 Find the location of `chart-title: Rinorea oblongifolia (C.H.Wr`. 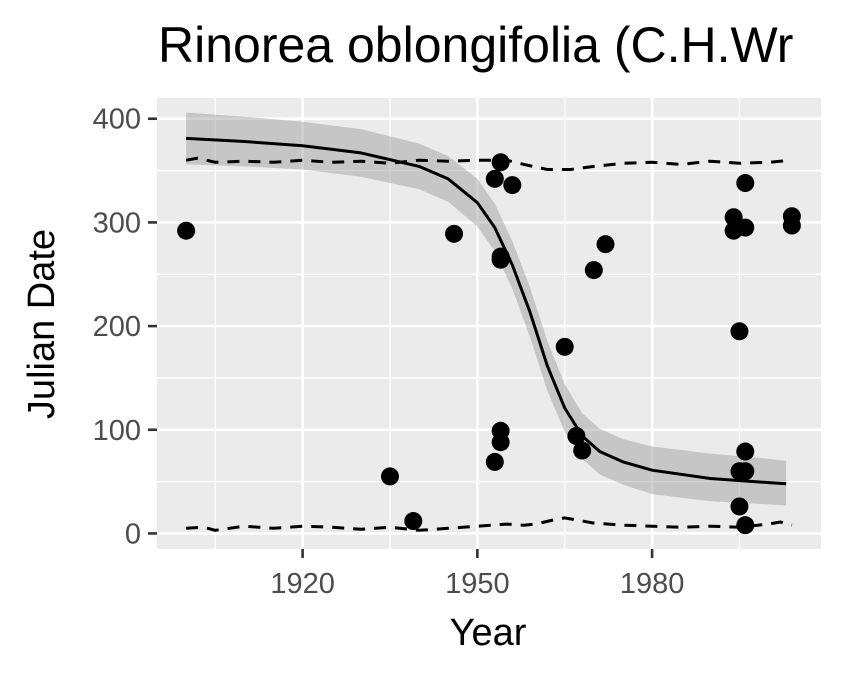

chart-title: Rinorea oblongifolia (C.H.Wr is located at coordinates (475, 45).